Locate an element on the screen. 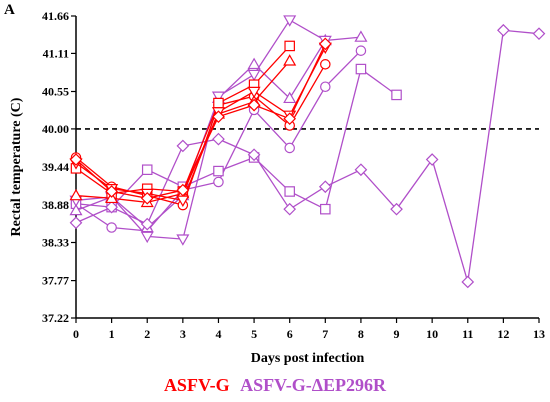 This screenshot has height=402, width=550. y-tick-label: 38.88 is located at coordinates (55, 205).